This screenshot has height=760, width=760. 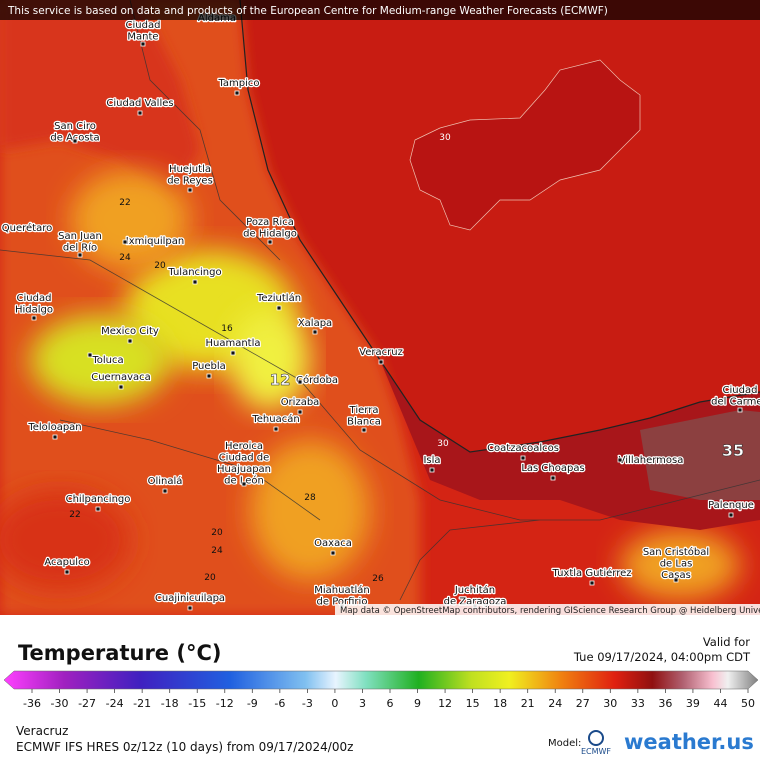 What do you see at coordinates (610, 703) in the screenshot?
I see `colorbar-tick-label: 30` at bounding box center [610, 703].